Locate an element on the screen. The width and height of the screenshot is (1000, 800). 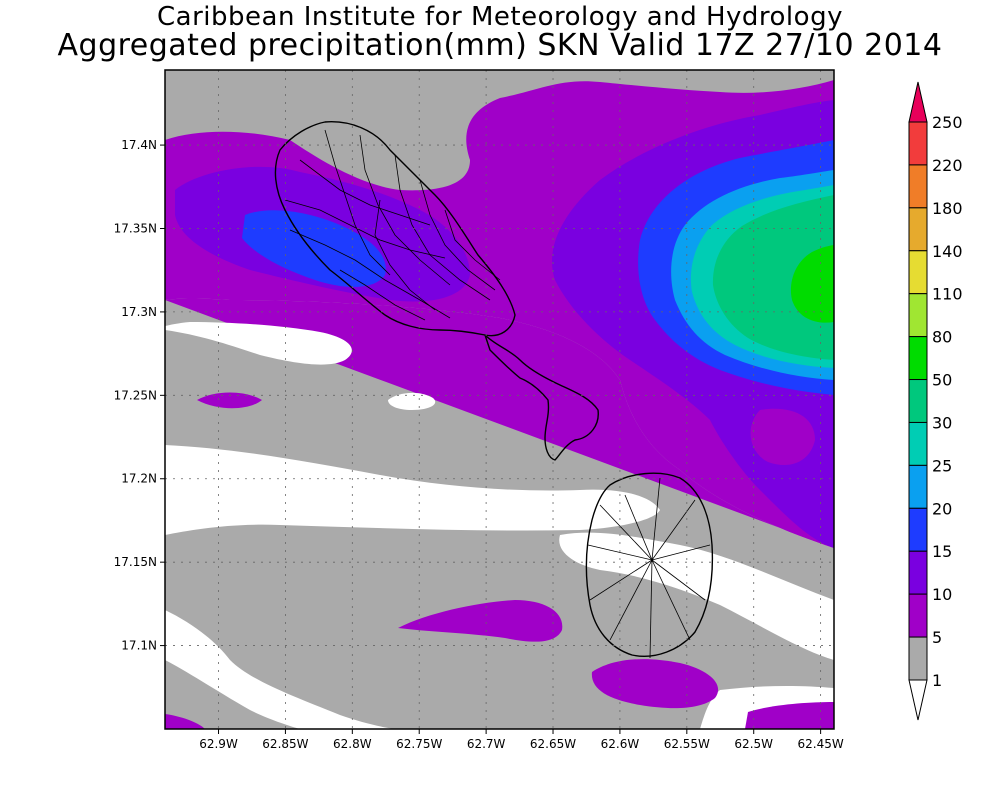
legend-label: 180 is located at coordinates (947, 208).